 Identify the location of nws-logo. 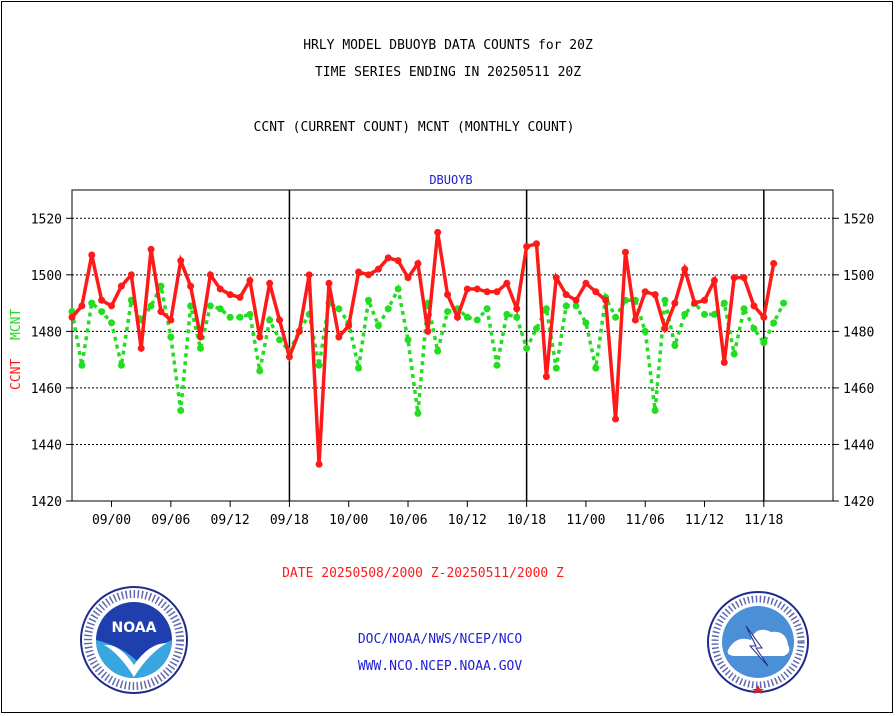
(758, 642).